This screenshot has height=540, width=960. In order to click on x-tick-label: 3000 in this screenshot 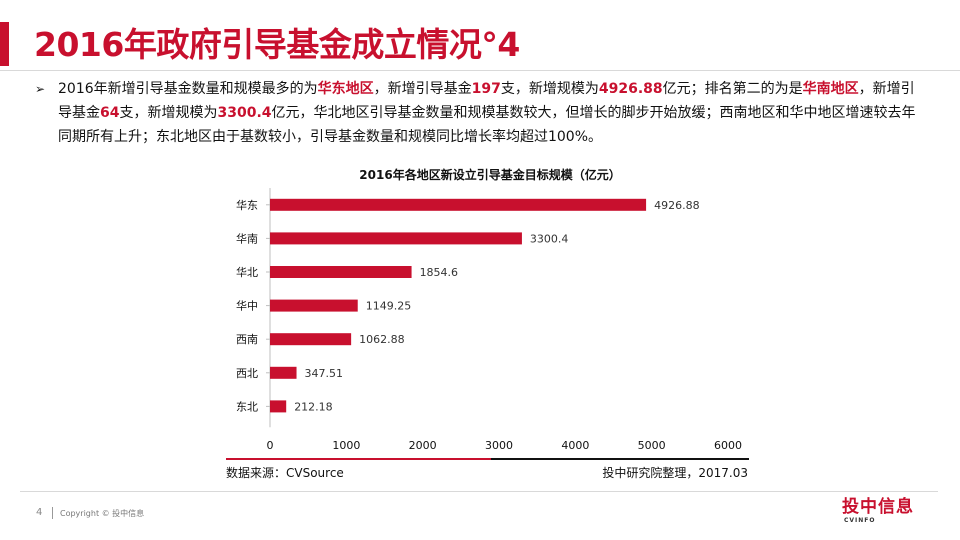, I will do `click(499, 445)`.